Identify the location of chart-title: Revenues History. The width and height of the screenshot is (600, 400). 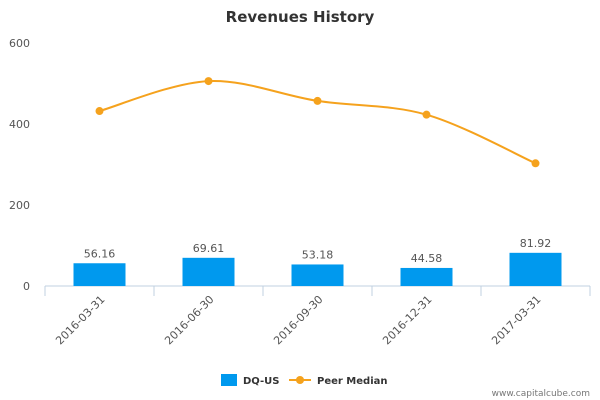
(300, 17).